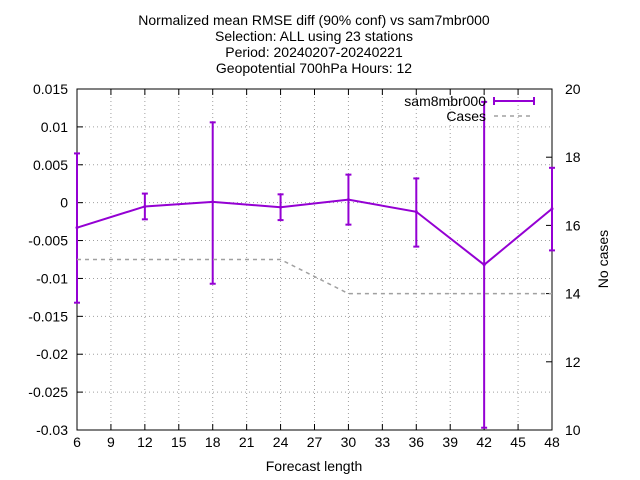  Describe the element at coordinates (573, 225) in the screenshot. I see `y2-tick-label: 16` at that location.